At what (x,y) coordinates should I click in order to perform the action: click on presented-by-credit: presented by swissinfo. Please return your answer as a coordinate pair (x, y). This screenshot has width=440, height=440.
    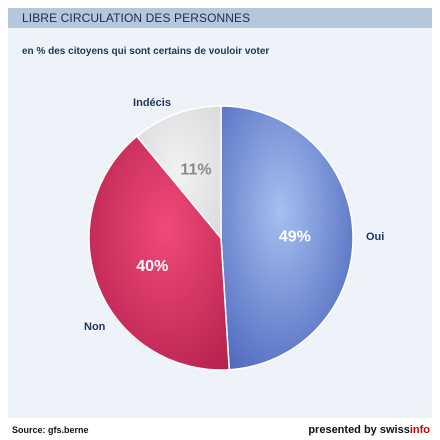
    Looking at the image, I should click on (369, 430).